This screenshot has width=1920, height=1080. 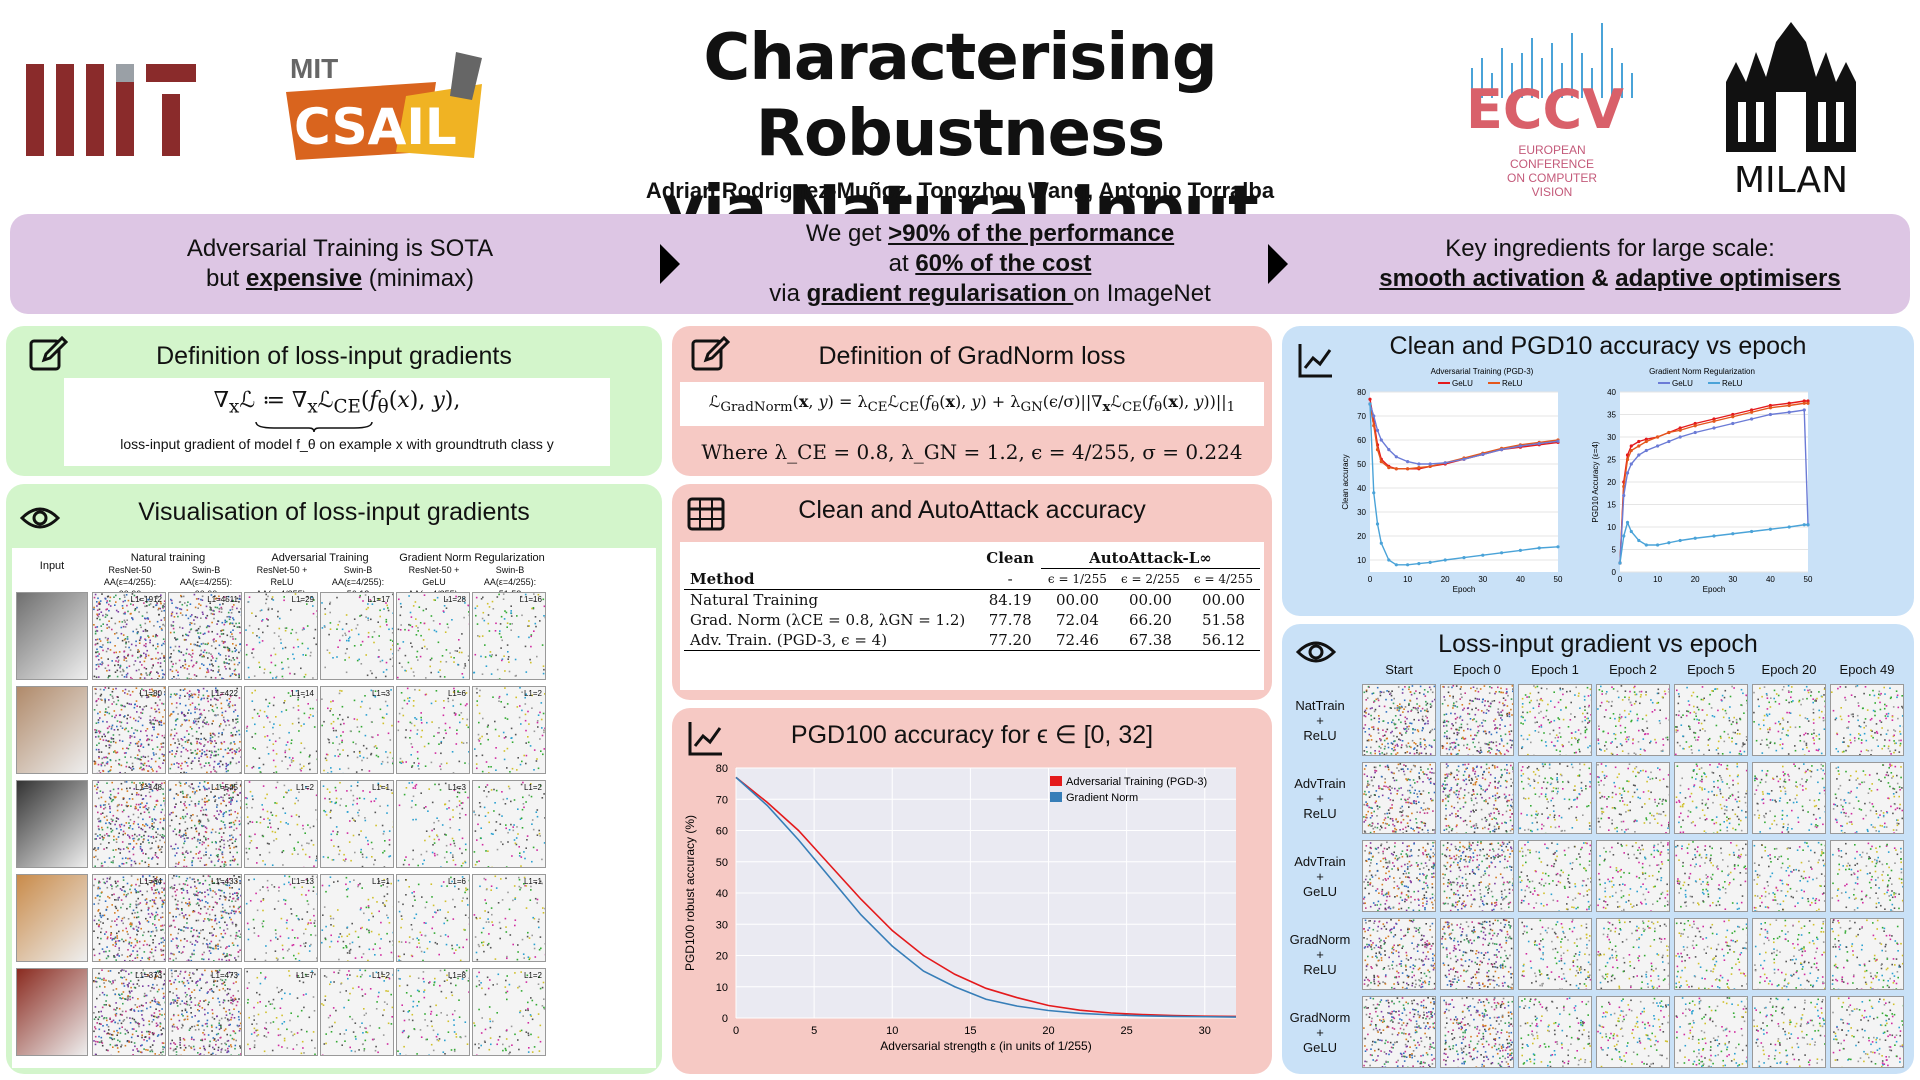 What do you see at coordinates (1770, 579) in the screenshot?
I see `x-tick-label: 40` at bounding box center [1770, 579].